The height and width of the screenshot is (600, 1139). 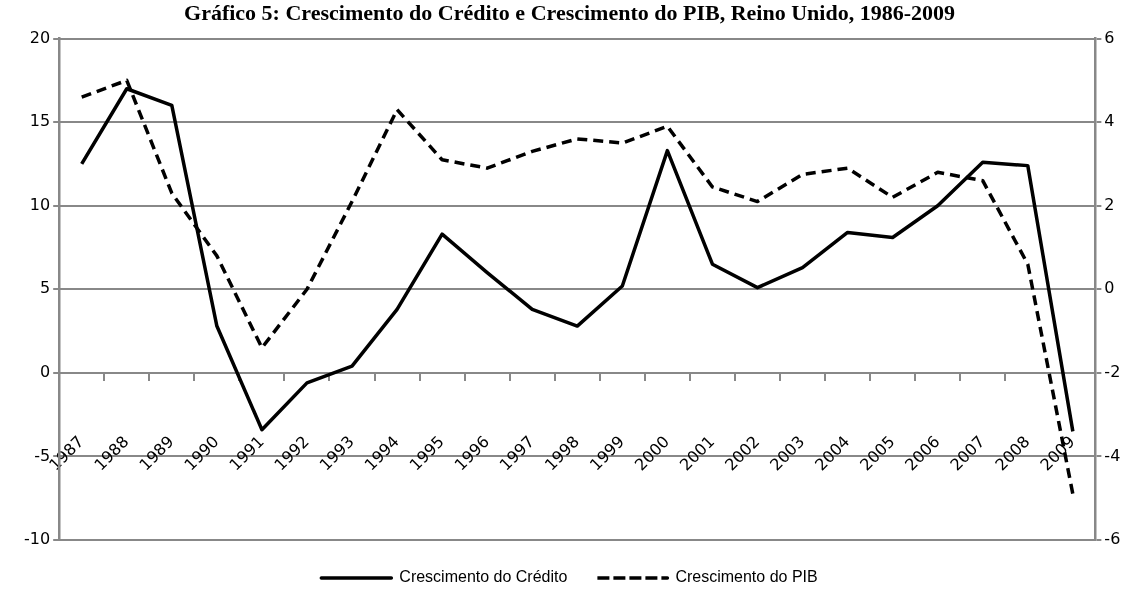 What do you see at coordinates (569, 13) in the screenshot?
I see `chart-title: Gráfico 5: Crescimento do Crédito e Crescimento do PIB, Reino Unido, 1986-2009` at bounding box center [569, 13].